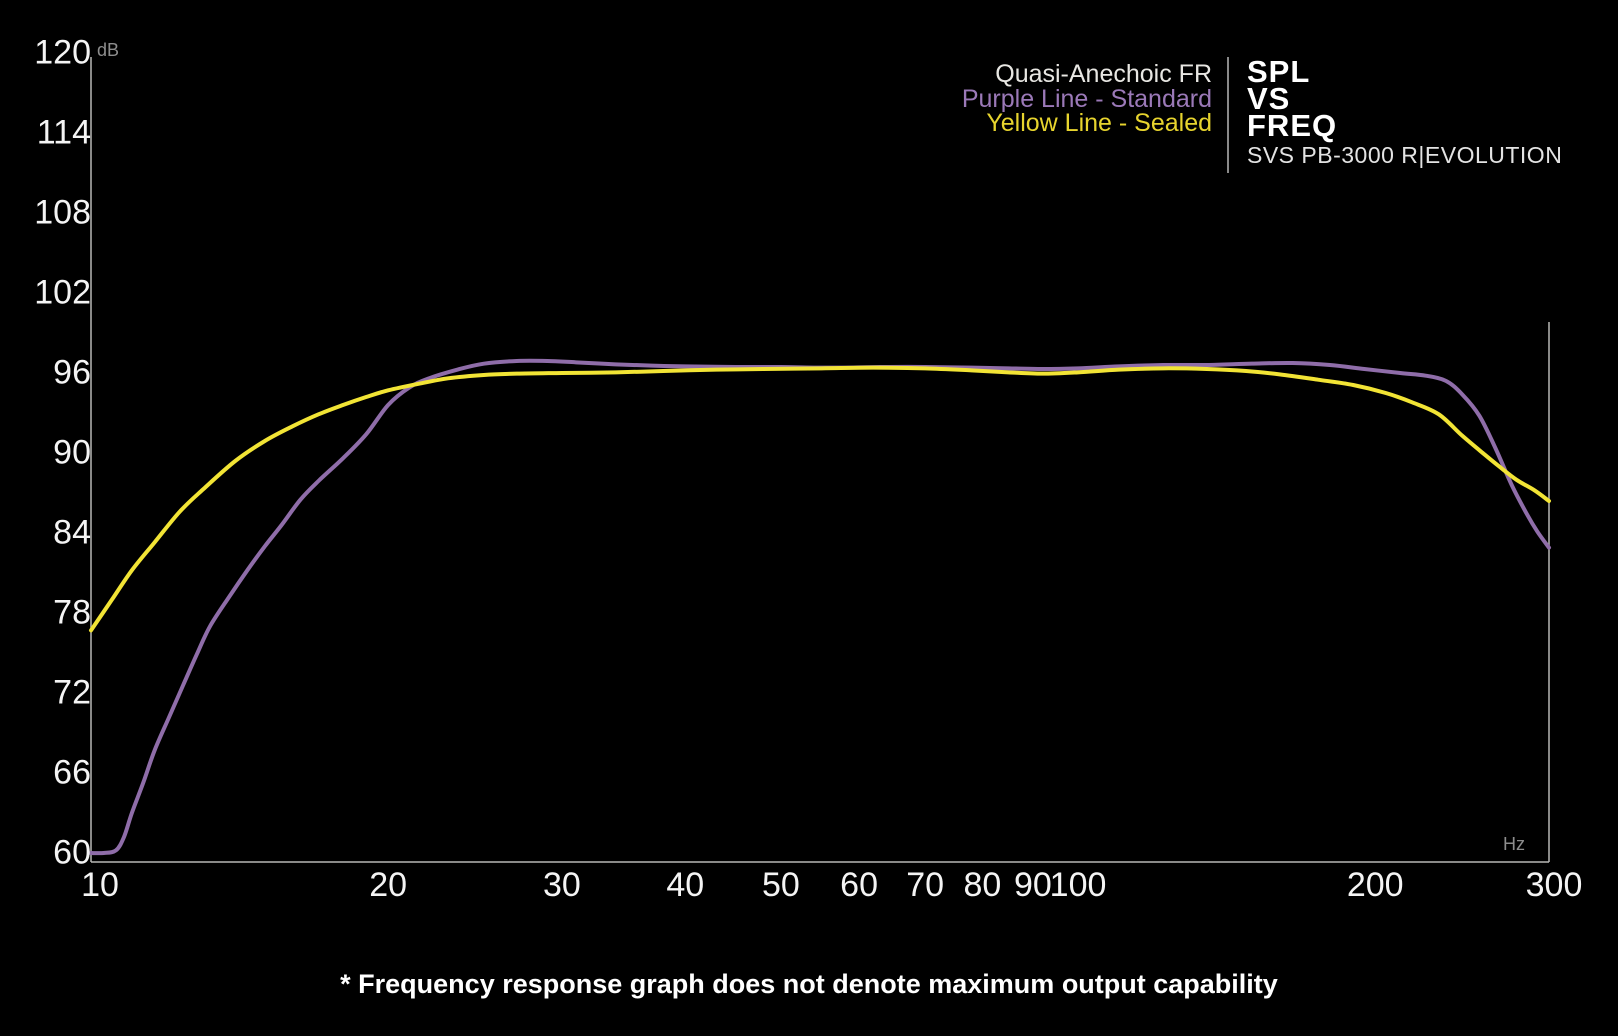  What do you see at coordinates (72, 532) in the screenshot?
I see `y-tick-label: 84` at bounding box center [72, 532].